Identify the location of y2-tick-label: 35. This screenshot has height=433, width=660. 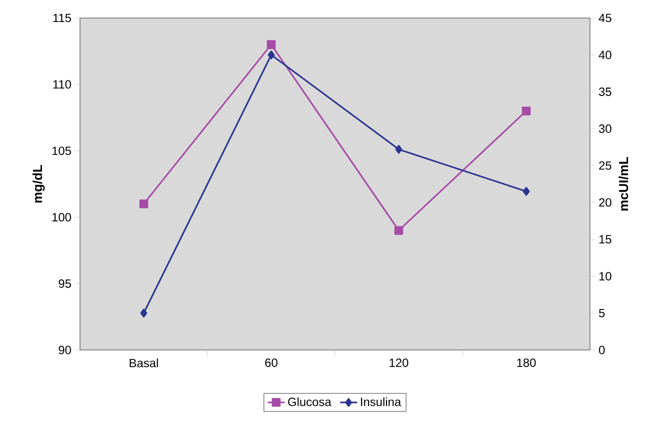
(605, 92).